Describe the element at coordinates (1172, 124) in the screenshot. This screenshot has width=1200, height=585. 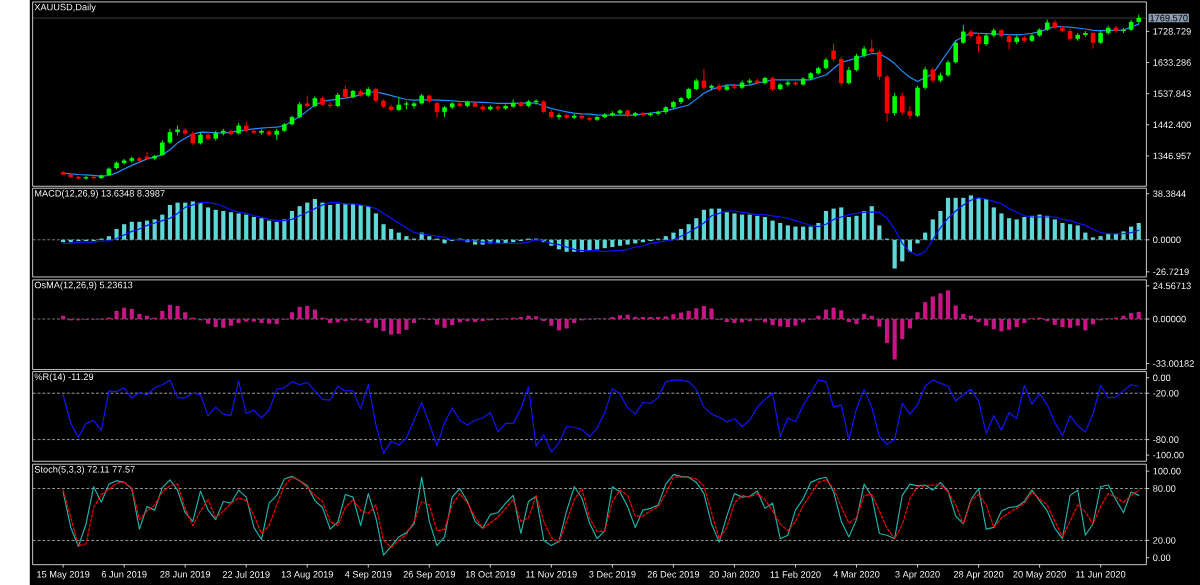
I see `y-tick-label: 1442.400` at that location.